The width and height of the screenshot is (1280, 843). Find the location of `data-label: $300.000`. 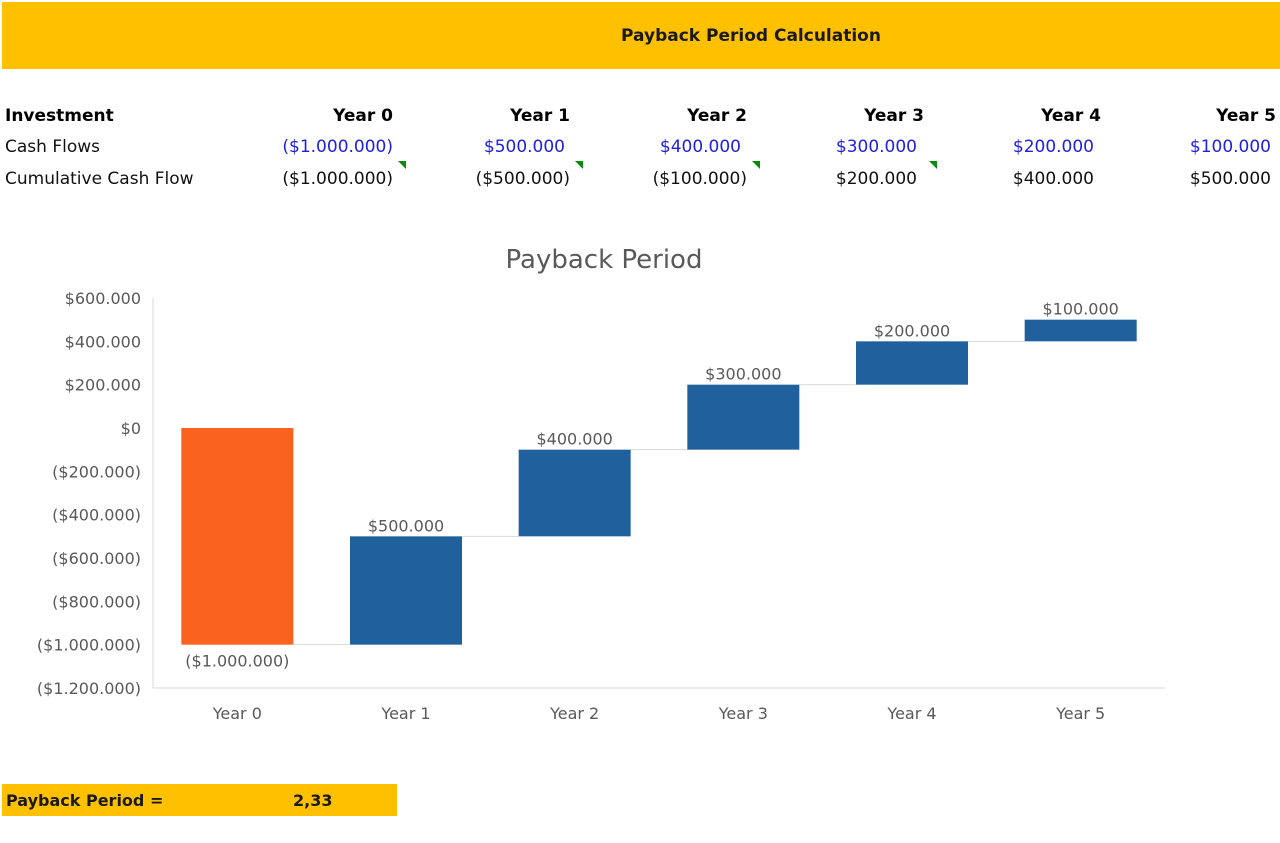

data-label: $300.000 is located at coordinates (743, 374).